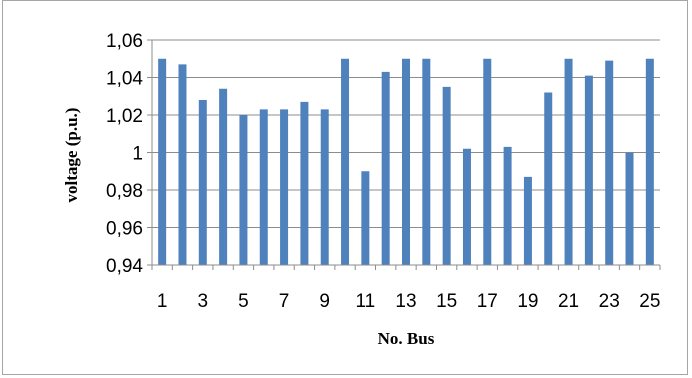  I want to click on x-tick-label: 23, so click(609, 301).